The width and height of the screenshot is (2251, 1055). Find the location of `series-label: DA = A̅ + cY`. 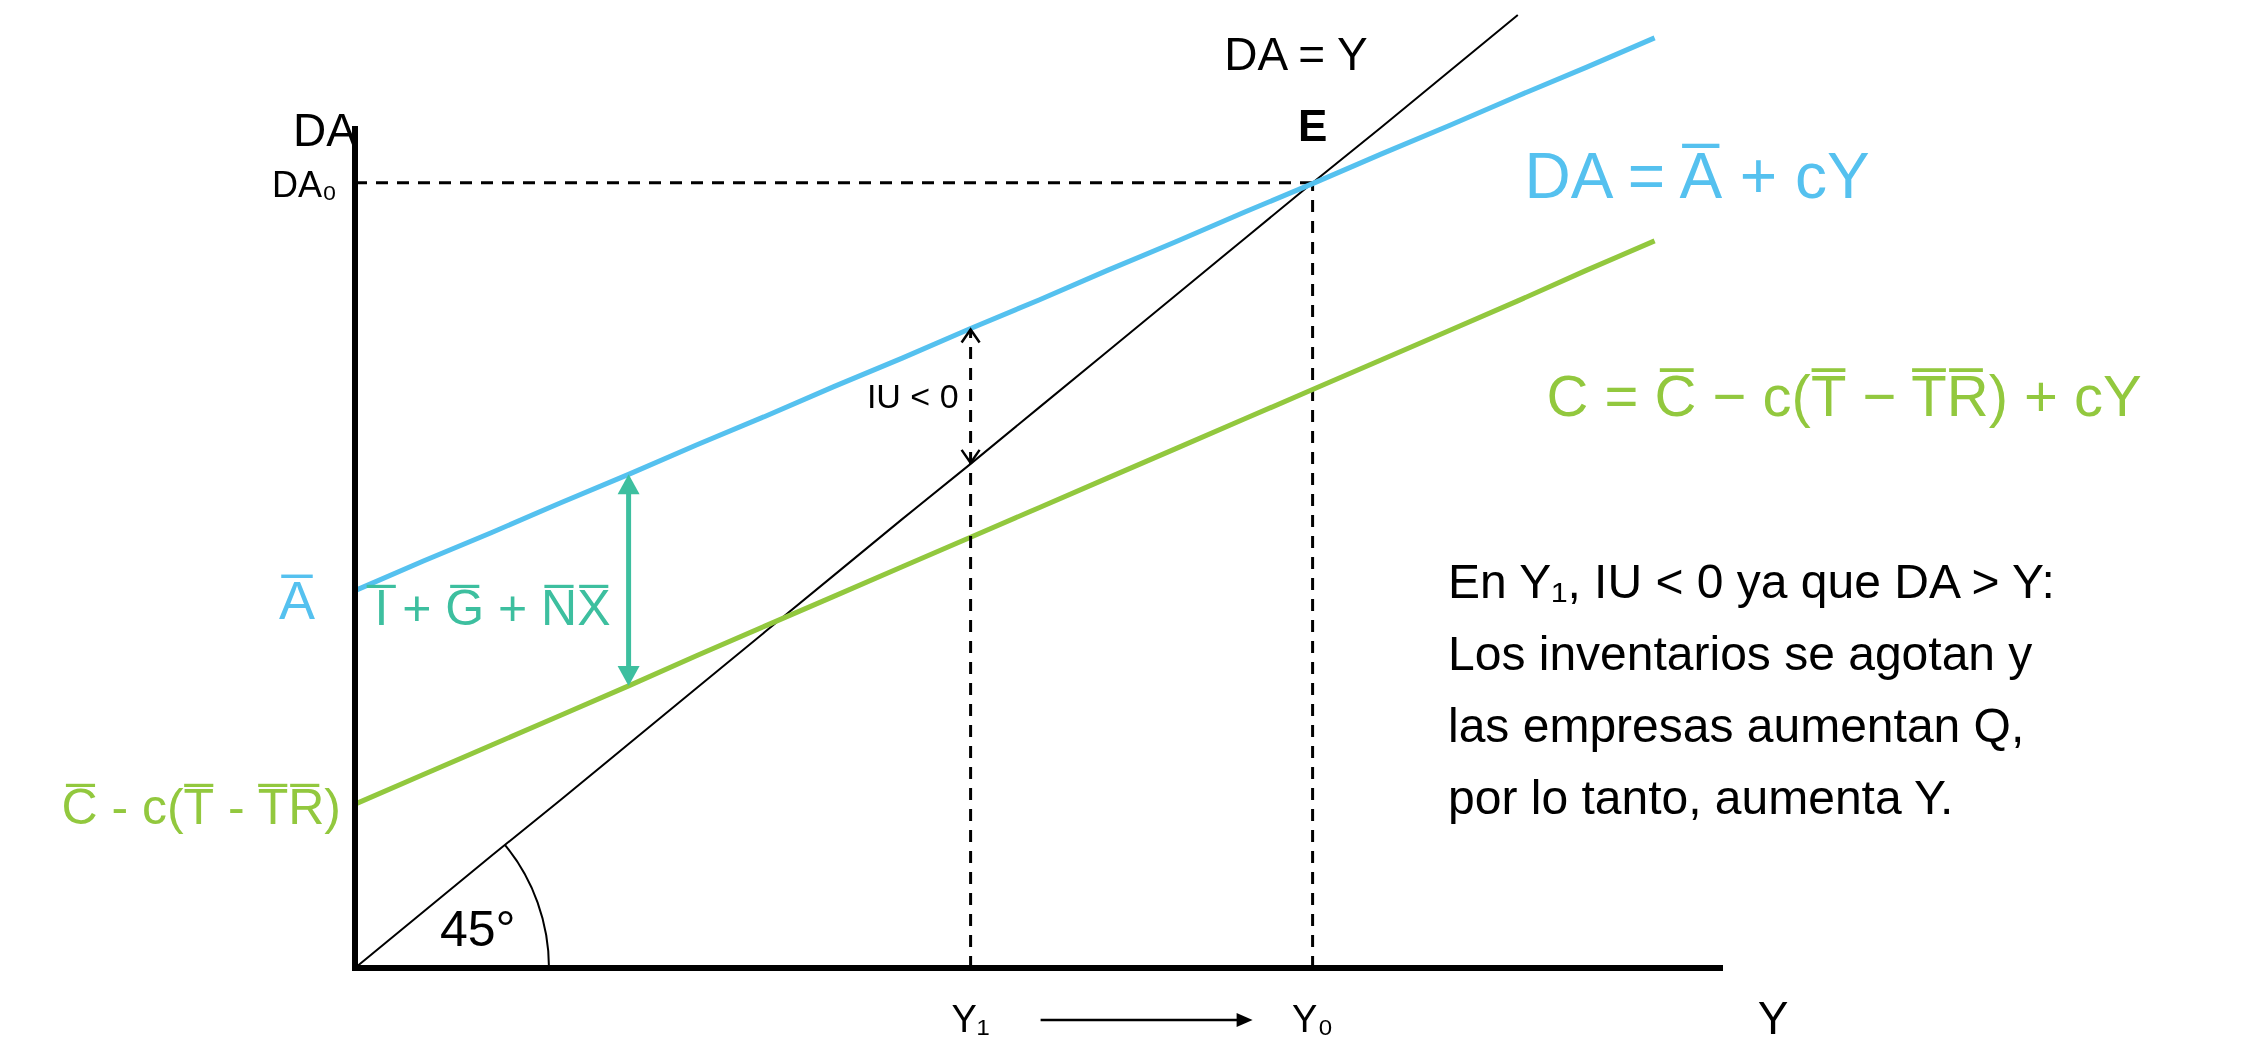

series-label: DA = A̅ + cY is located at coordinates (1697, 175).